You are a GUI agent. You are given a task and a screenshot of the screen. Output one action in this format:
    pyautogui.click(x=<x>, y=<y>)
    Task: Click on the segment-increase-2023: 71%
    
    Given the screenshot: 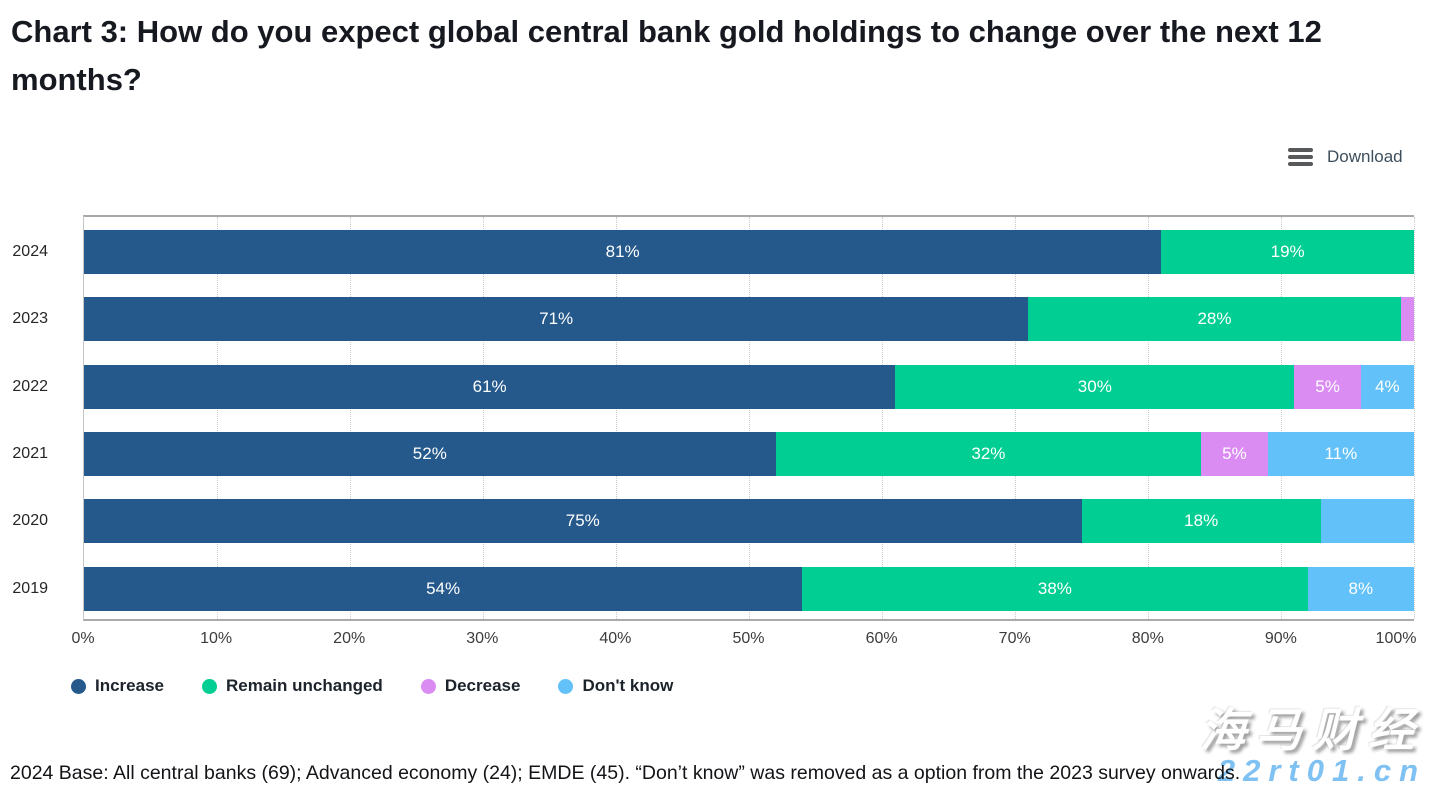 What is the action you would take?
    pyautogui.click(x=556, y=319)
    